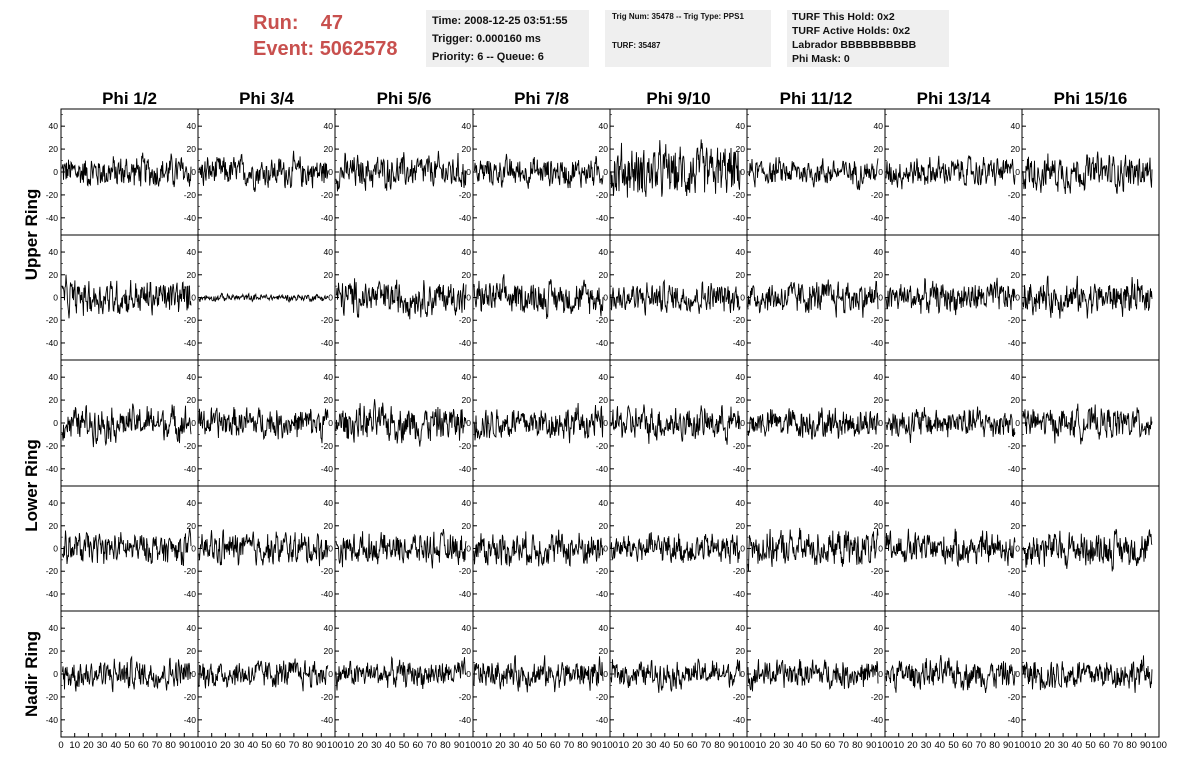 The image size is (1196, 772). I want to click on ring-label: Upper Ring, so click(31, 235).